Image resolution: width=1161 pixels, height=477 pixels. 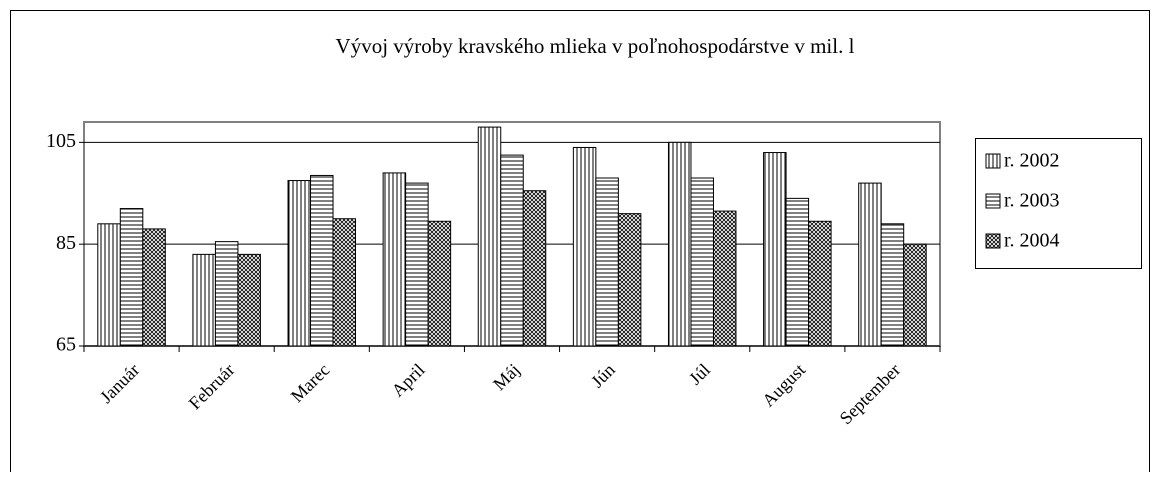 What do you see at coordinates (603, 376) in the screenshot?
I see `x-tick-label: Jún` at bounding box center [603, 376].